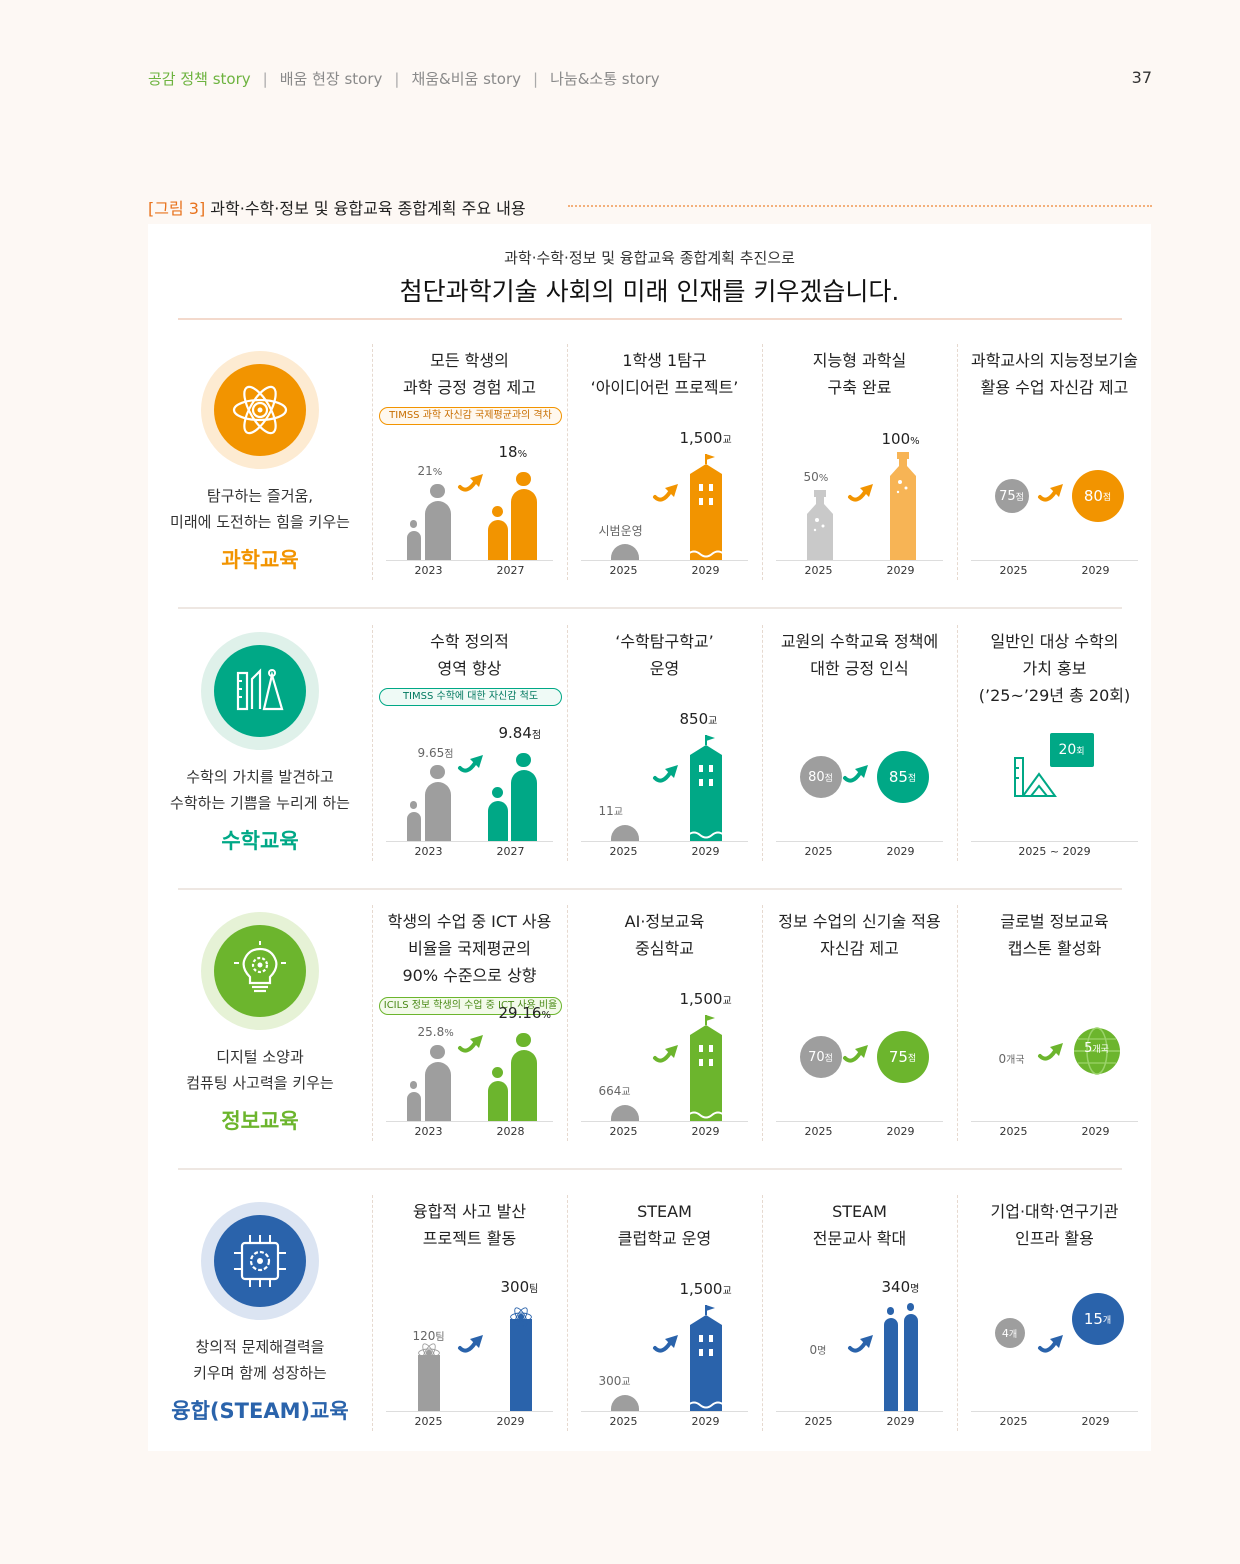 This screenshot has height=1564, width=1240. Describe the element at coordinates (368, 208) in the screenshot. I see `figure-title-text: 과학·수학·정보 및 융합교육 종합계획 주요 내용` at that location.